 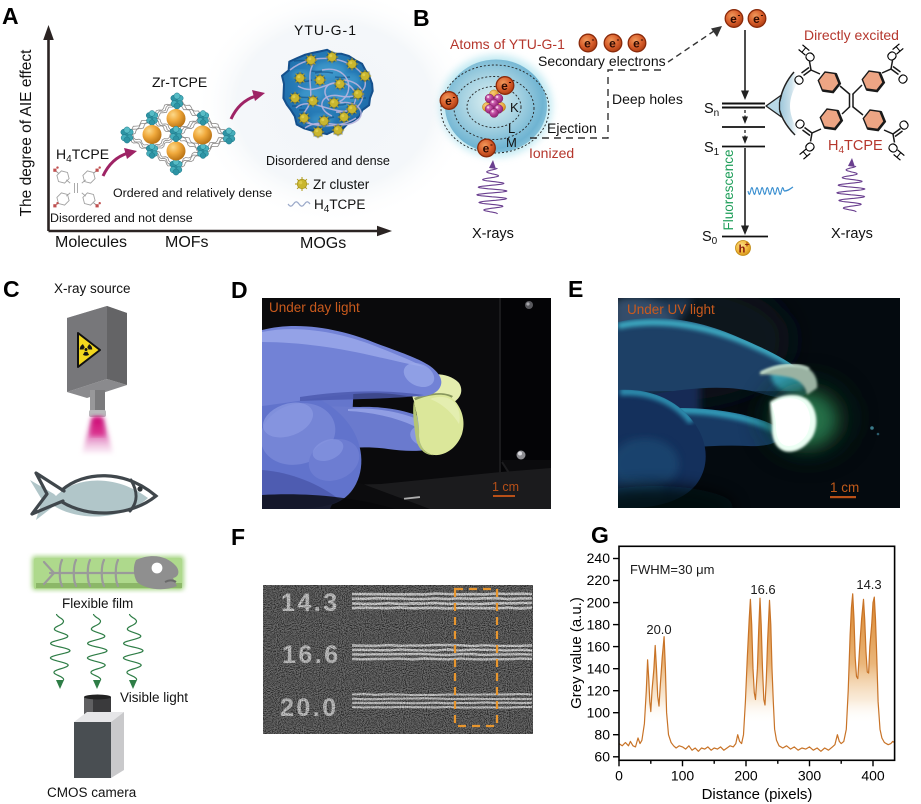 What do you see at coordinates (179, 82) in the screenshot?
I see `svg-text: Zr-TCPE` at bounding box center [179, 82].